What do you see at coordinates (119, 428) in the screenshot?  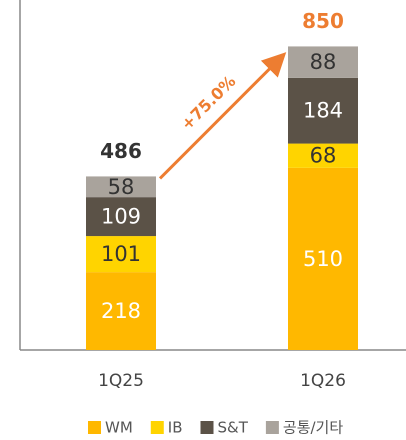 I see `legend-label: WM` at bounding box center [119, 428].